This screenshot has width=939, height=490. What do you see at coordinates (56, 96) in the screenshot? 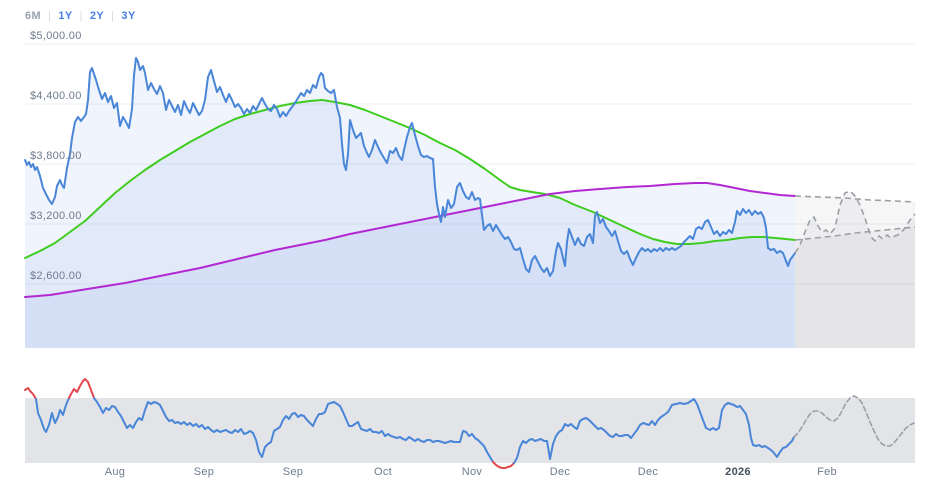
I see `y-axis-label: $4,400.00` at bounding box center [56, 96].